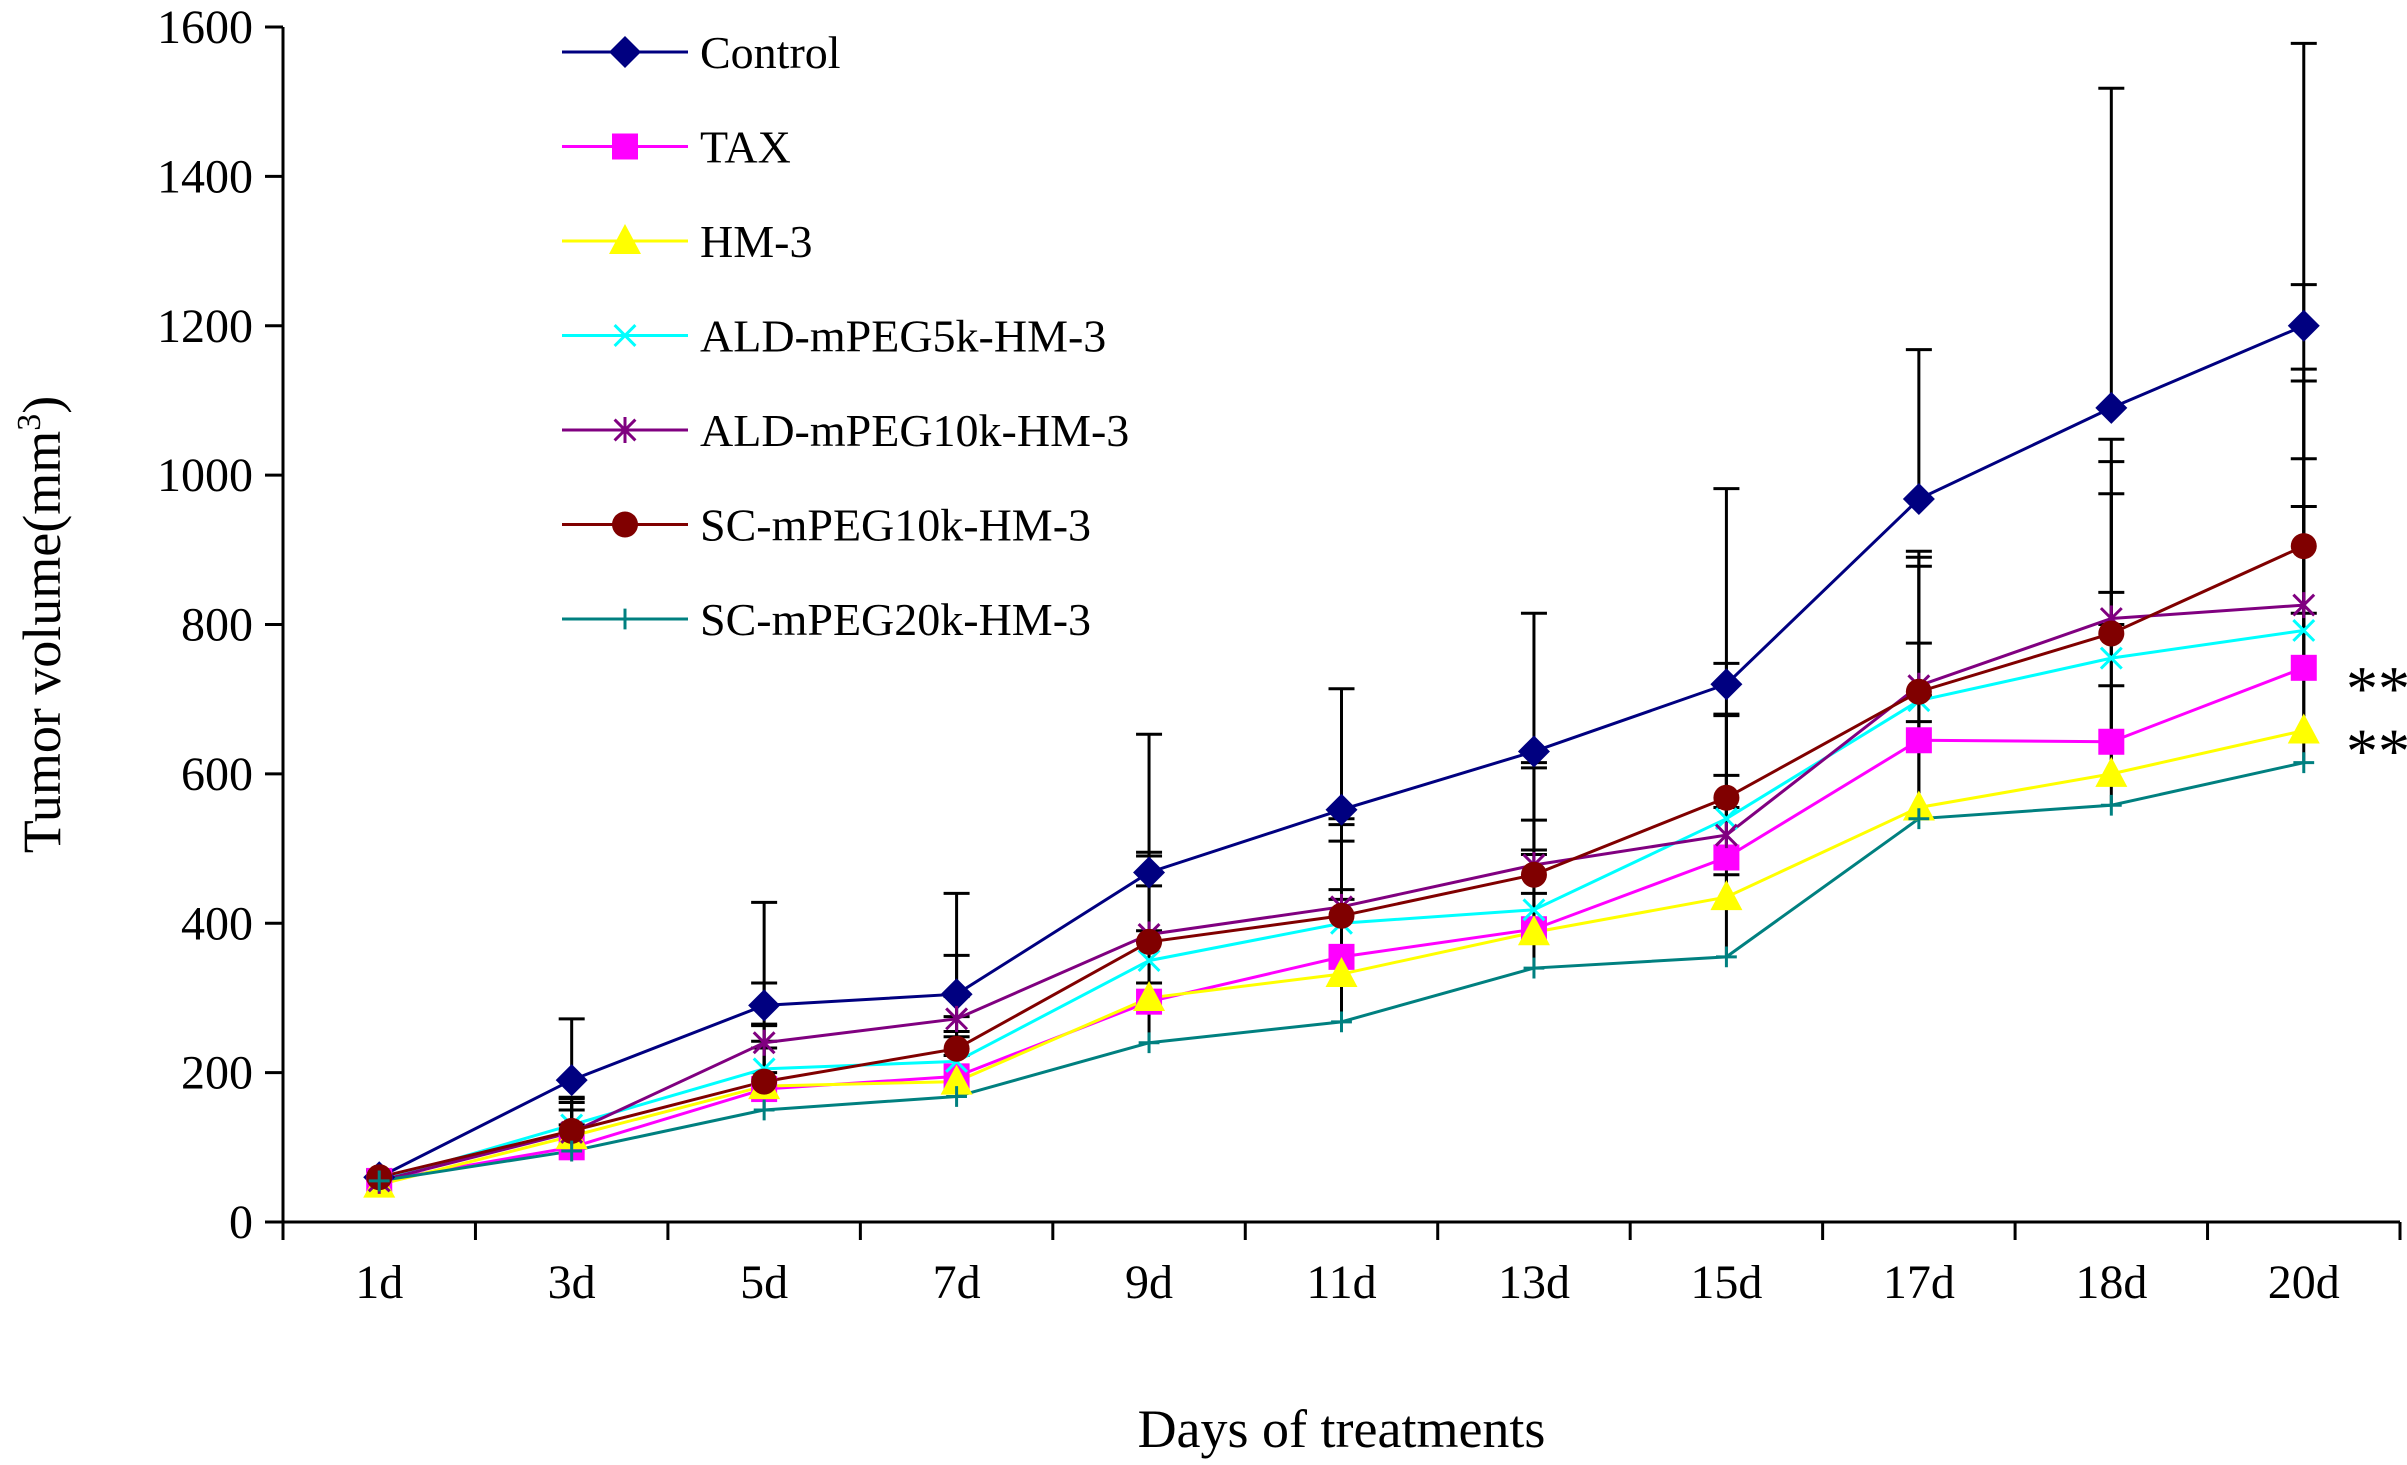  I want to click on y-tick-label: 1400, so click(205, 176).